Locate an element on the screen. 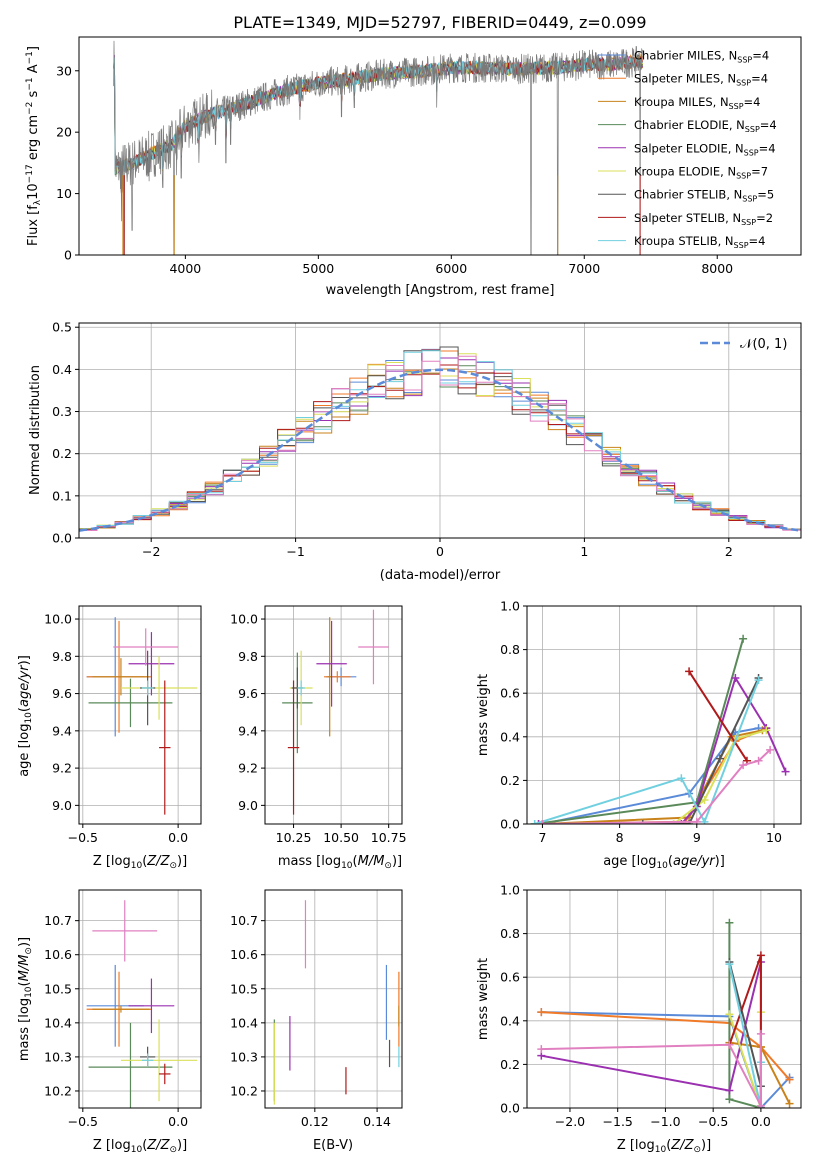 The image size is (819, 1170). y-tick-label: 0.4 is located at coordinates (510, 1020).